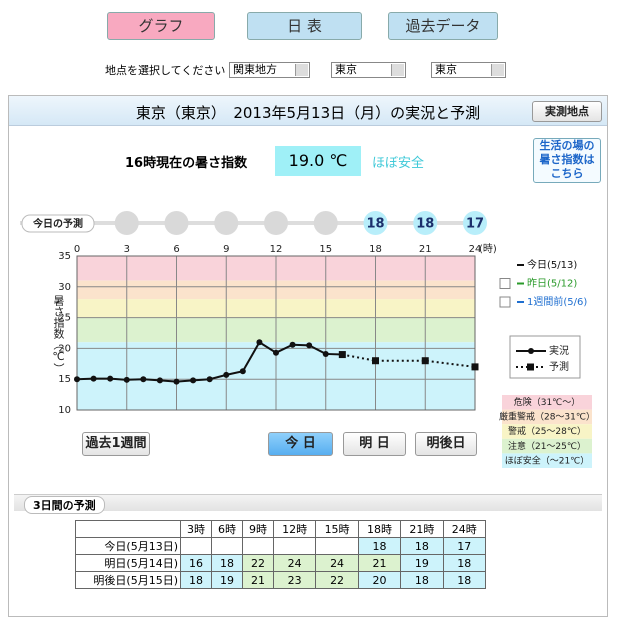 This screenshot has width=619, height=620. What do you see at coordinates (318, 161) in the screenshot?
I see `current-value: 19.0 ℃` at bounding box center [318, 161].